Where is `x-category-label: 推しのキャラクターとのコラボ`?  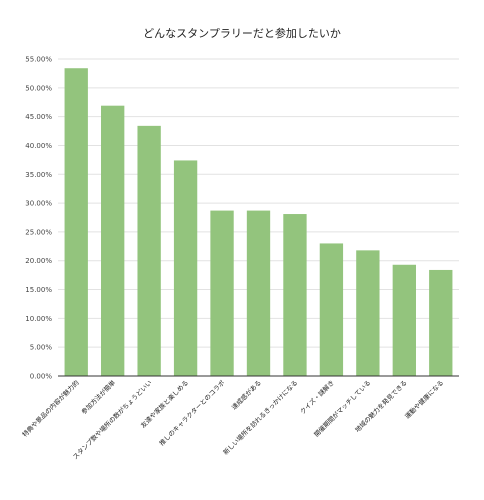 x-category-label: 推しのキャラクターとのコラボ is located at coordinates (192, 413).